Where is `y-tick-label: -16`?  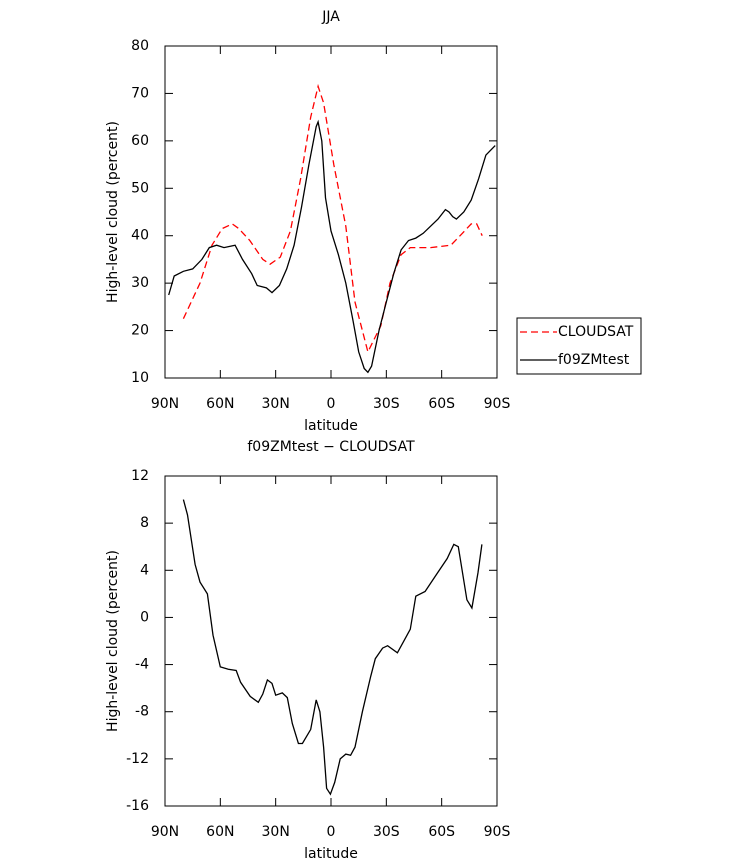 y-tick-label: -16 is located at coordinates (137, 806).